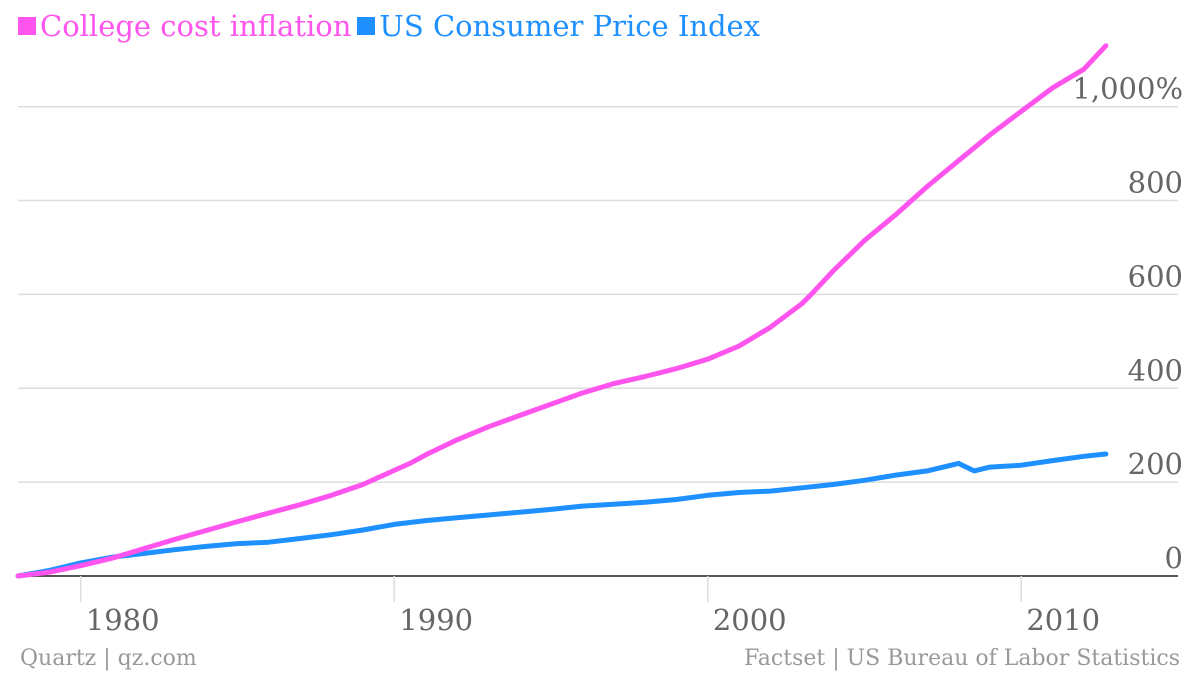 The width and height of the screenshot is (1200, 676). What do you see at coordinates (1155, 183) in the screenshot?
I see `y-tick-label-800: 800` at bounding box center [1155, 183].